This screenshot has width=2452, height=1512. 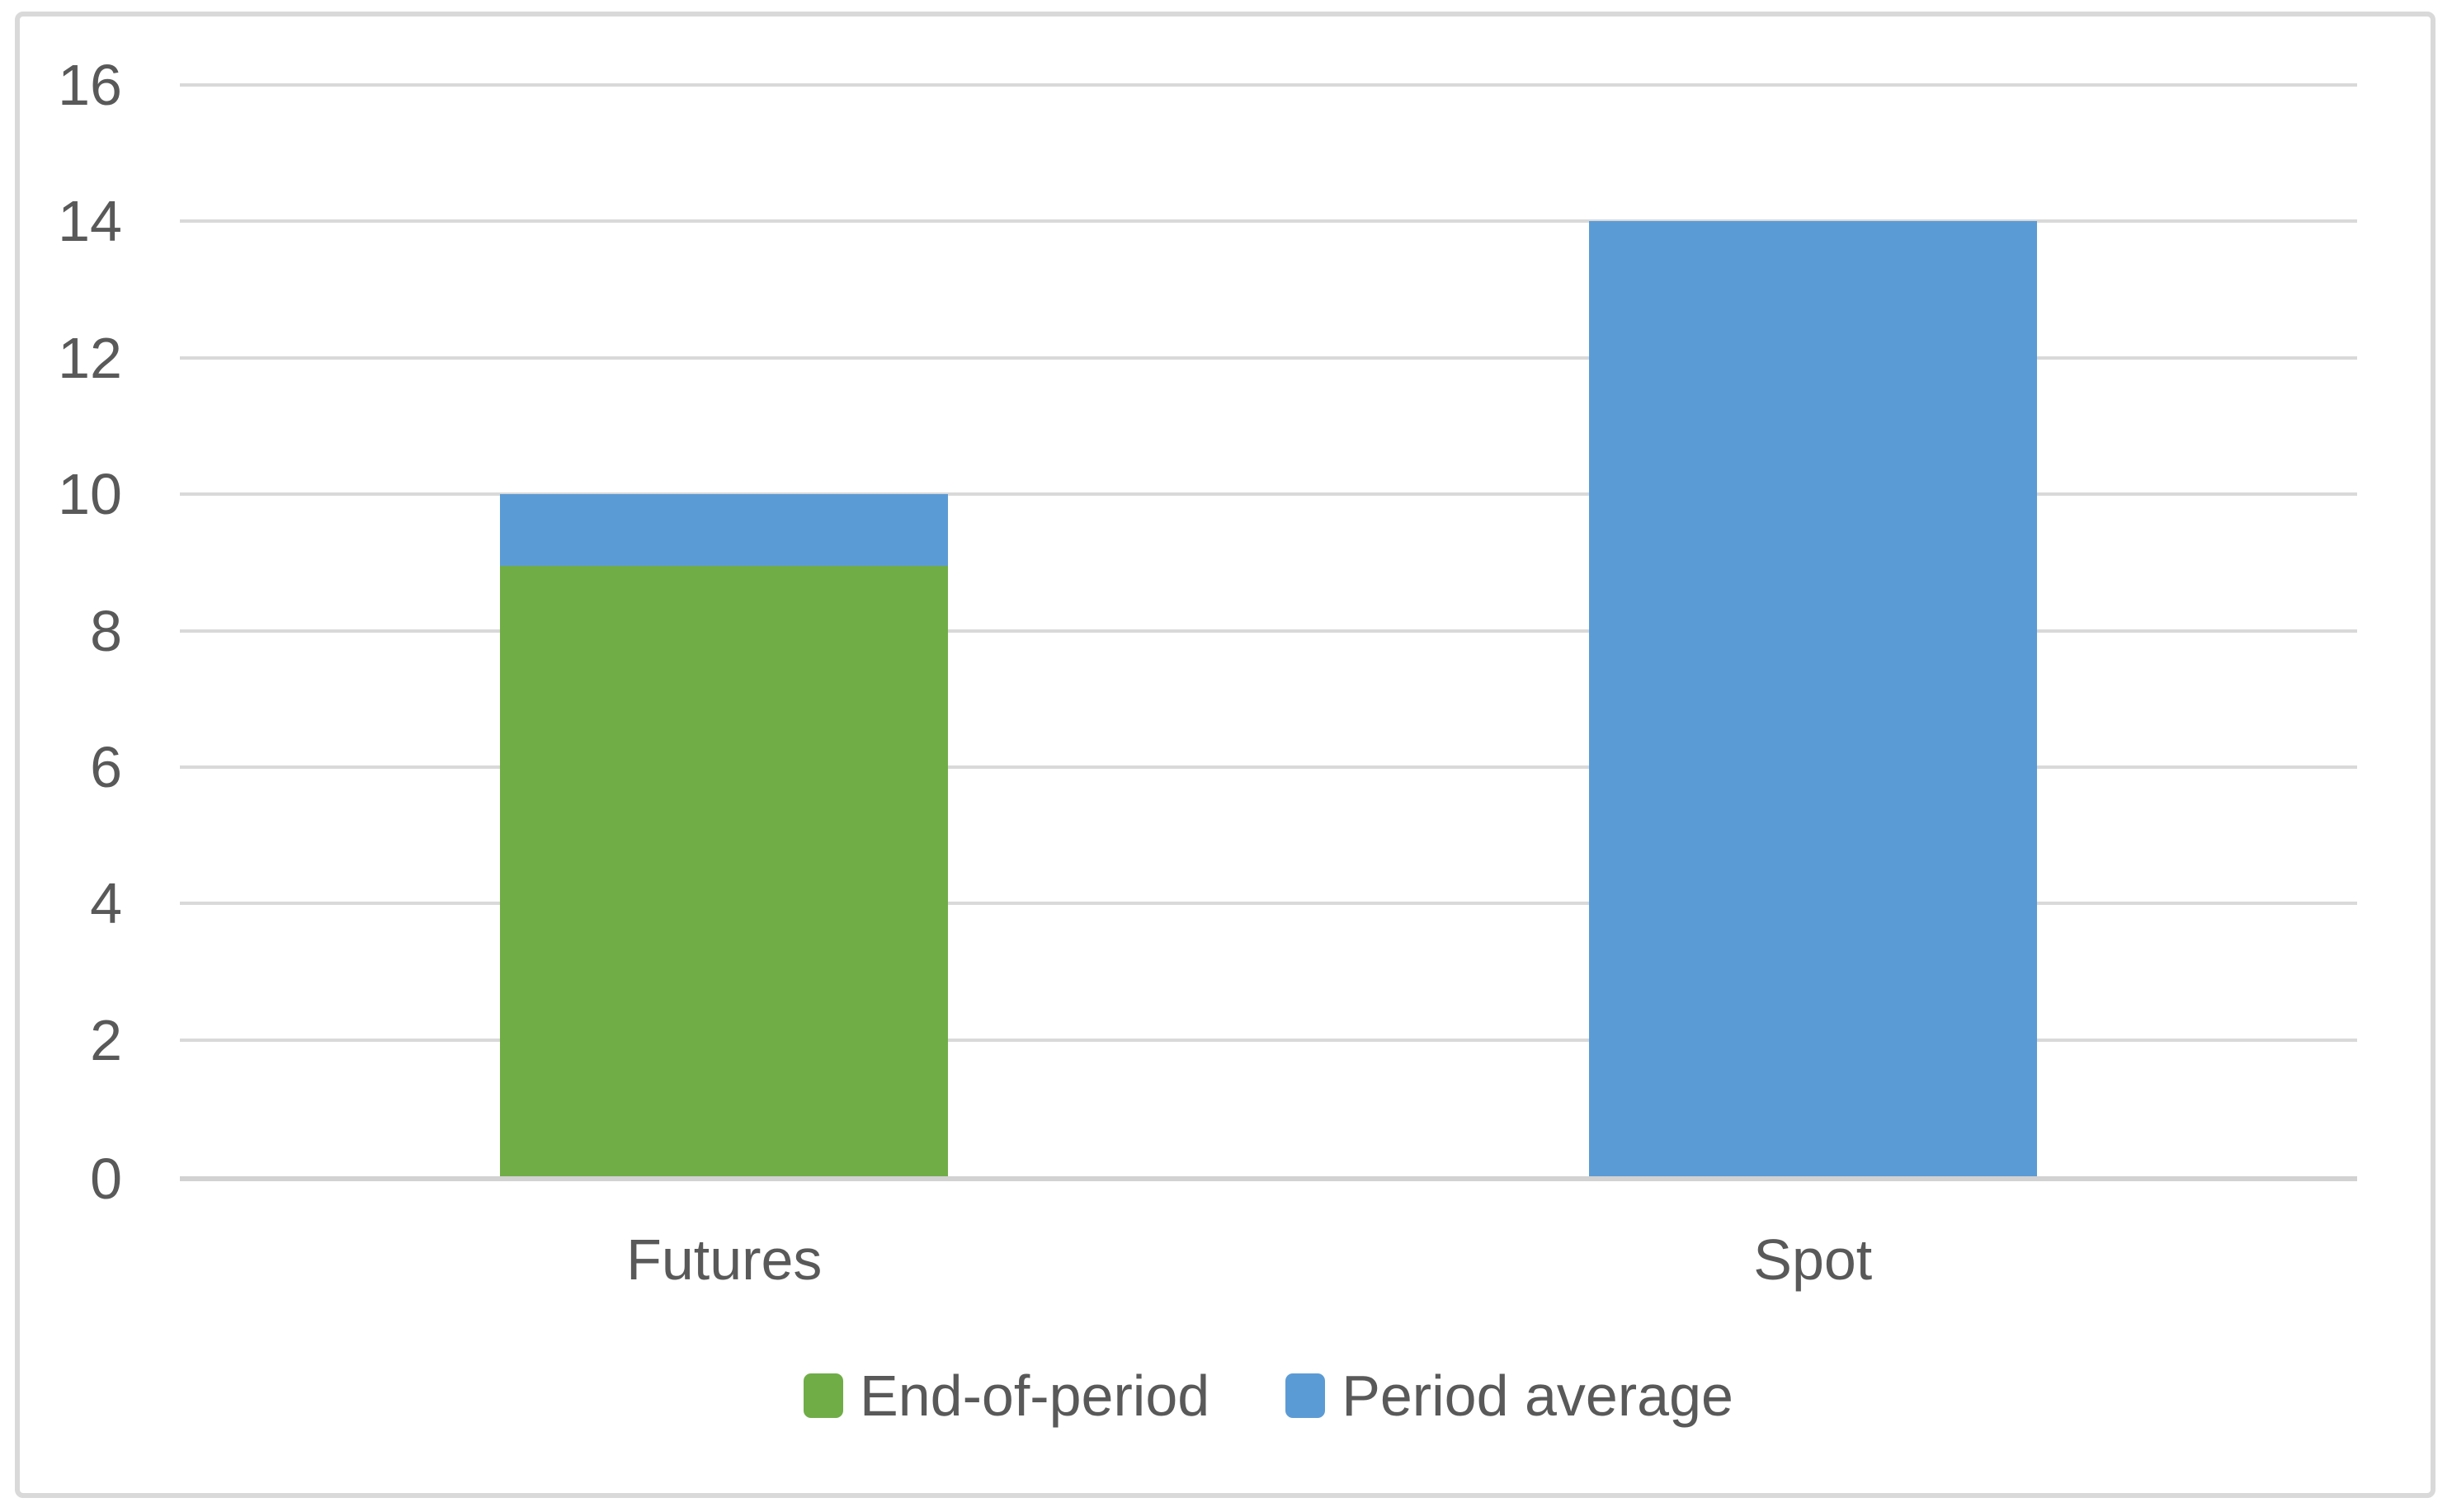 I want to click on y-tick-label-6: 6, so click(x=106, y=766).